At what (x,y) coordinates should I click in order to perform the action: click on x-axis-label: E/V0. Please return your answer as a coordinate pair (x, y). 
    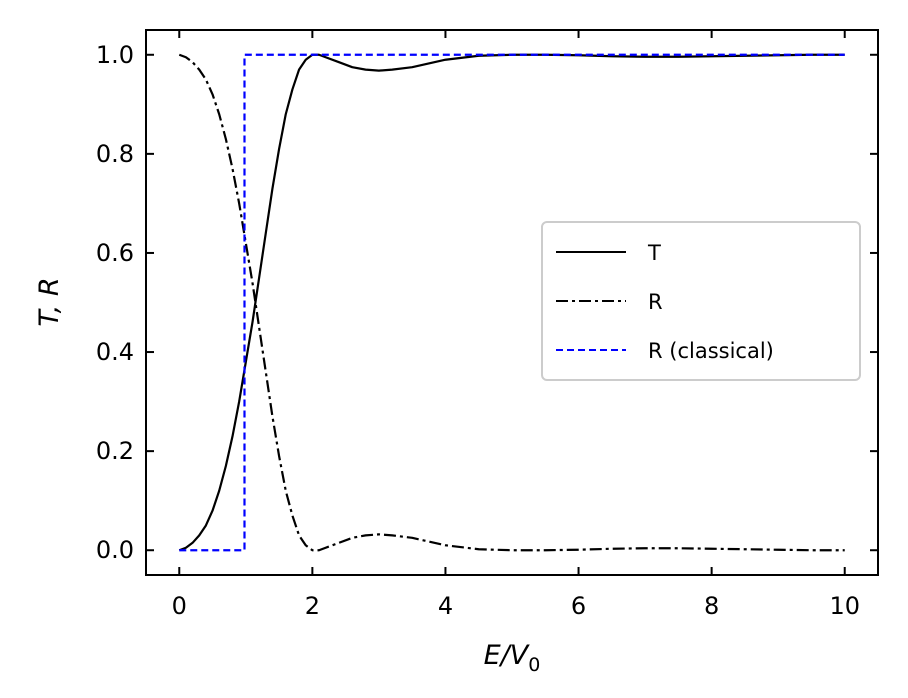
    Looking at the image, I should click on (512, 658).